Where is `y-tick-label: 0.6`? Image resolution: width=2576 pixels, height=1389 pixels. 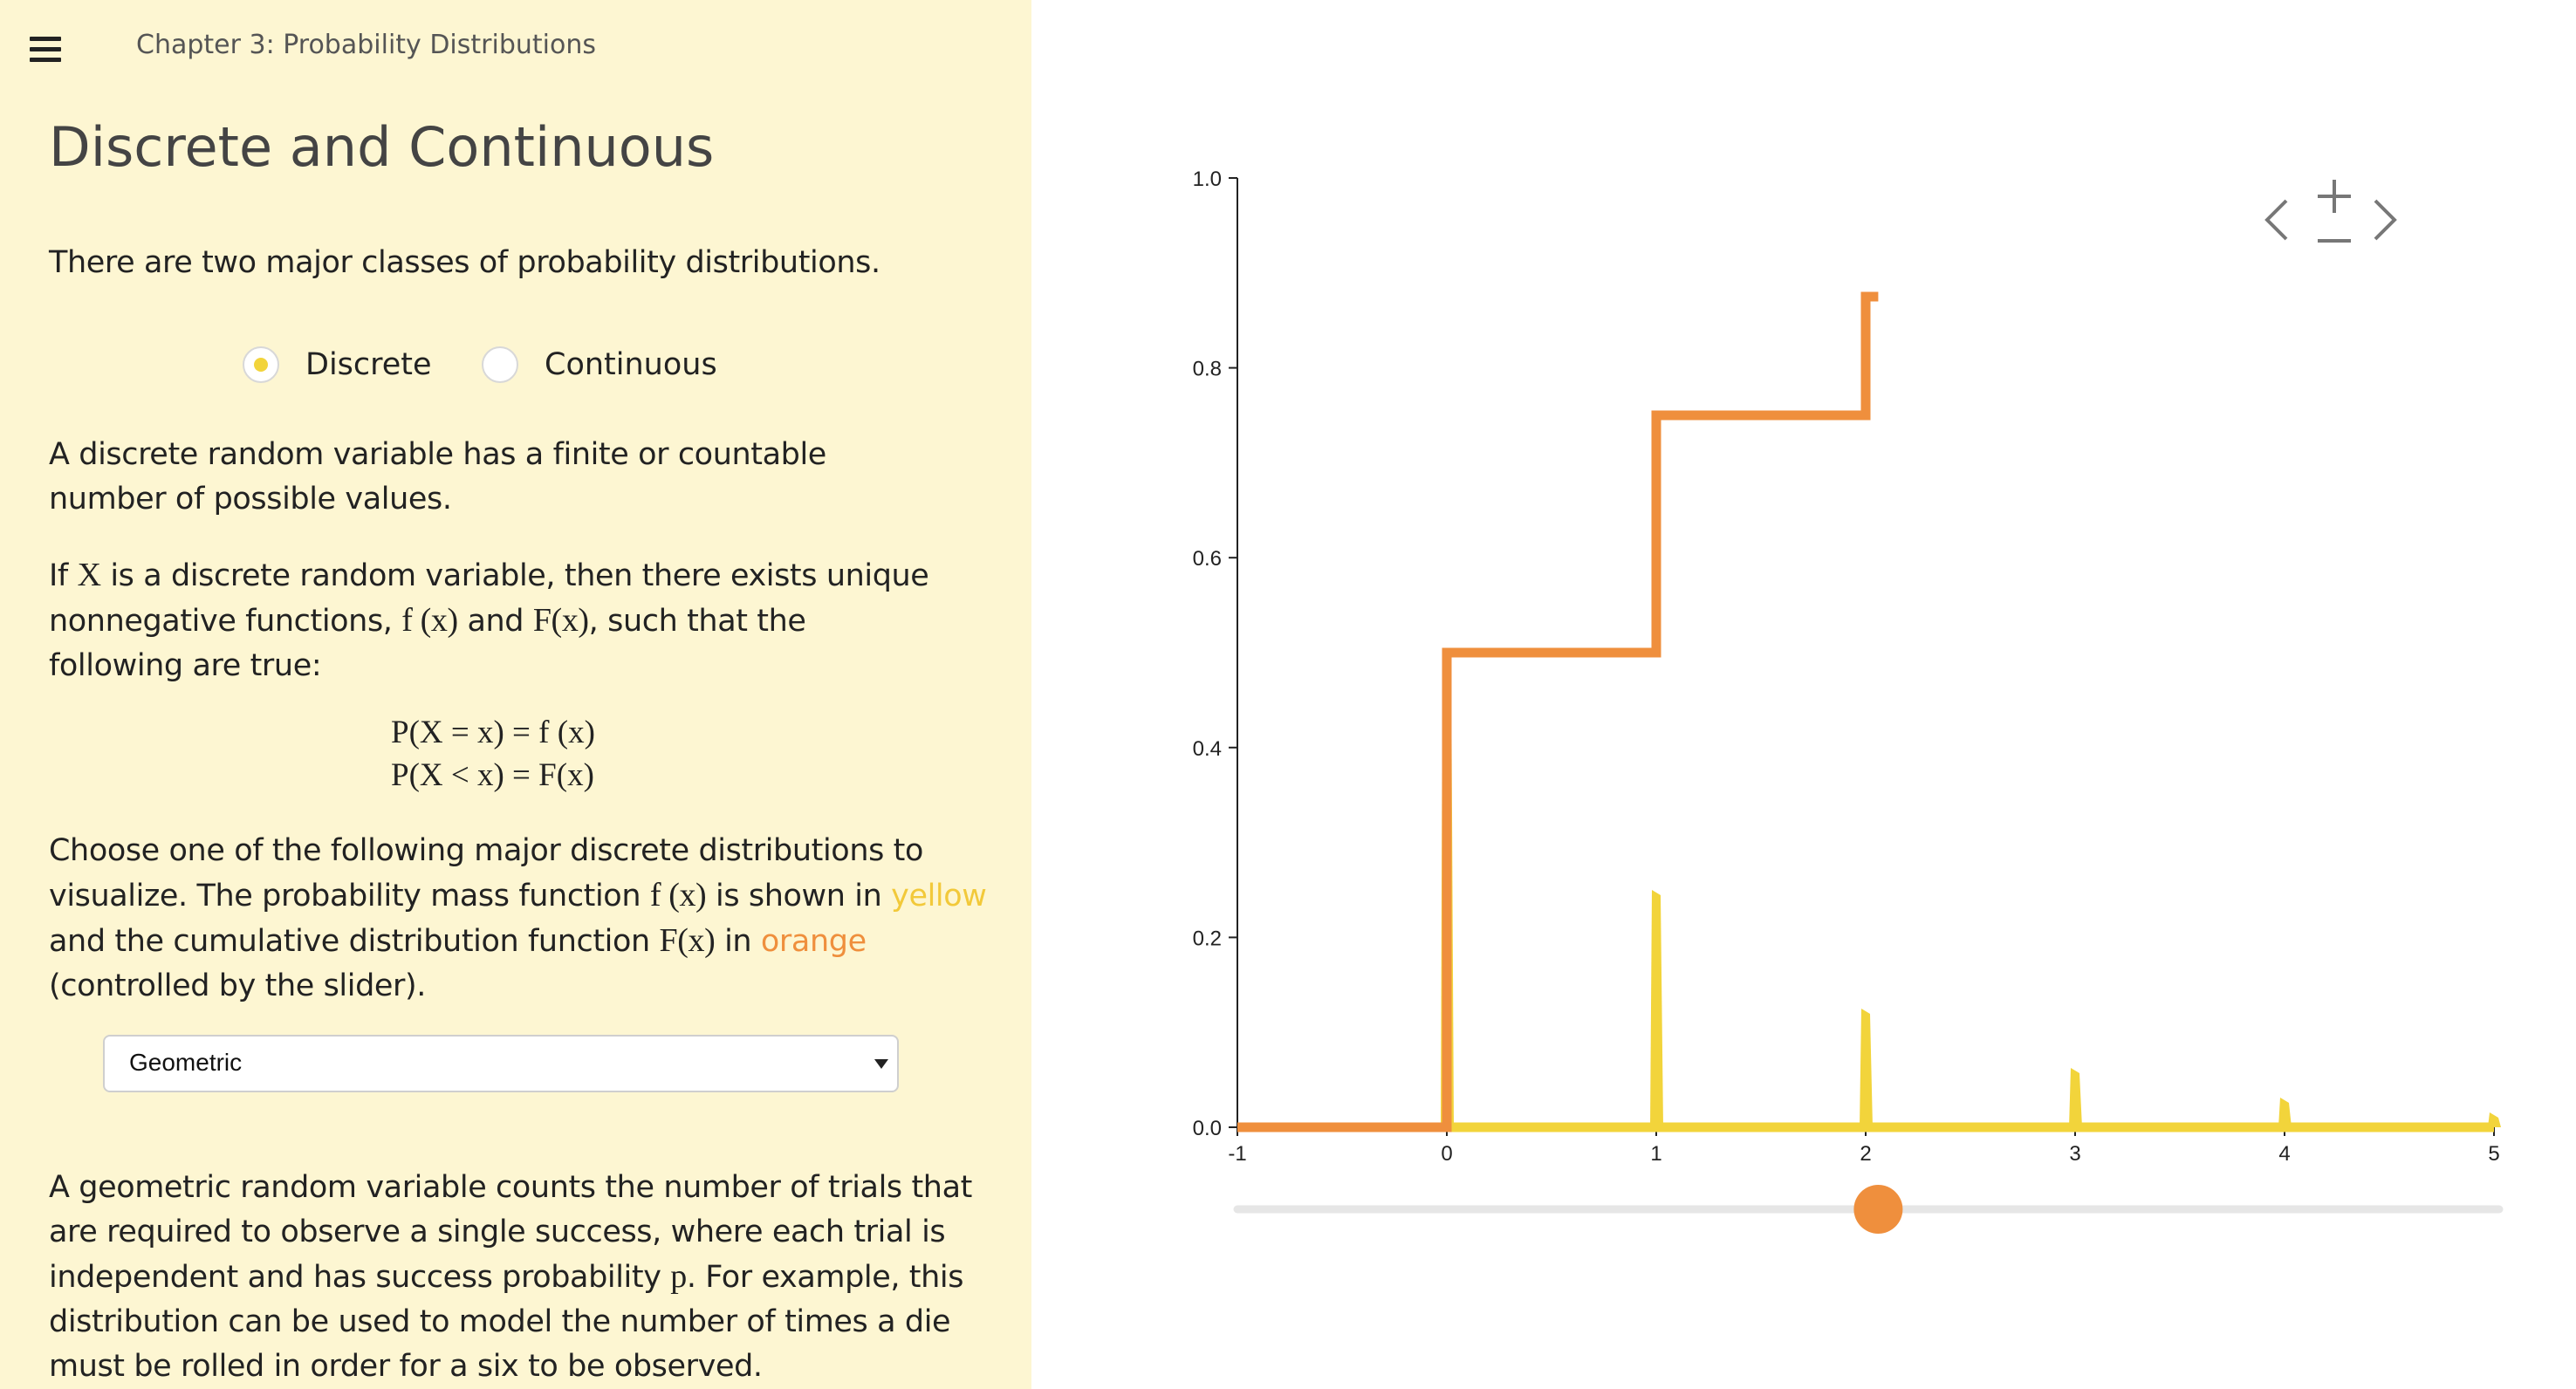
y-tick-label: 0.6 is located at coordinates (1208, 559).